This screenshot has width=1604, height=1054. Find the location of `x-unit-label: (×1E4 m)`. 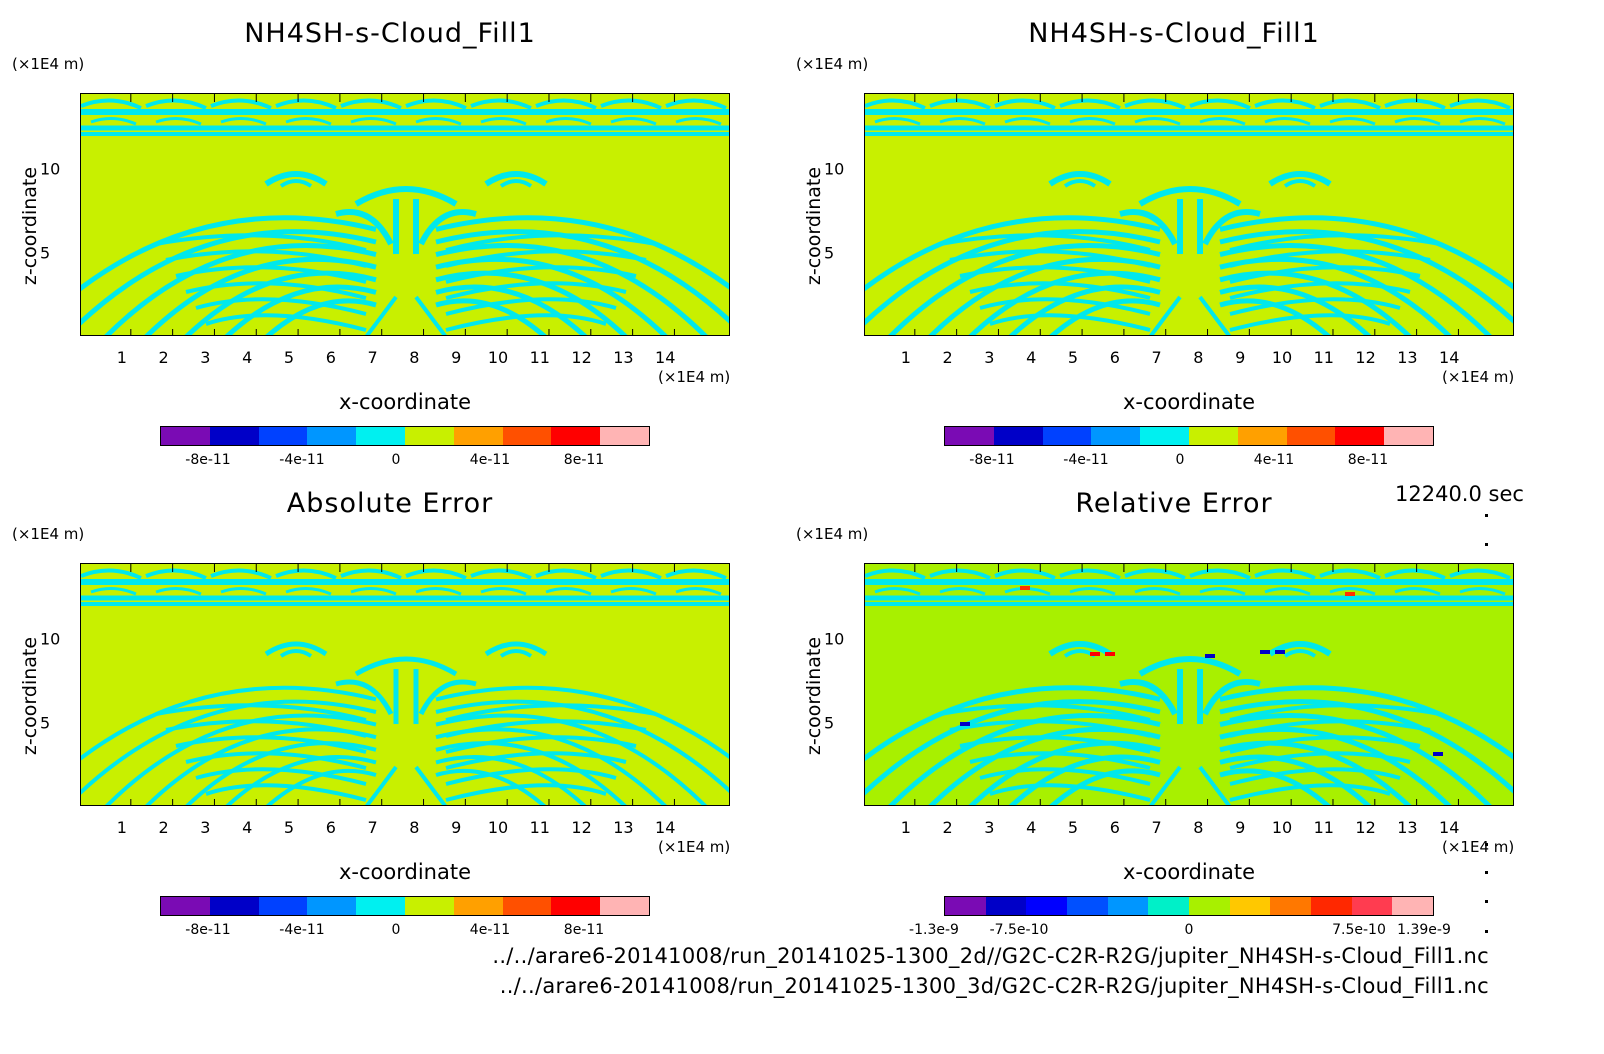

x-unit-label: (×1E4 m) is located at coordinates (1478, 377).